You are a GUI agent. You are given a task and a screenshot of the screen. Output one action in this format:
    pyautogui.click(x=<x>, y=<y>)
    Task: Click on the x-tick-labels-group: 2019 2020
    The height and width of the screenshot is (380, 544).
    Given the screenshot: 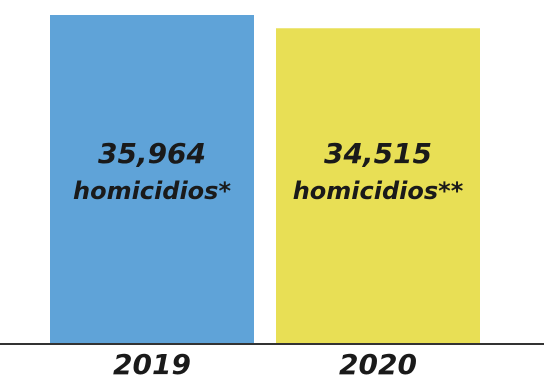 What is the action you would take?
    pyautogui.click(x=265, y=364)
    